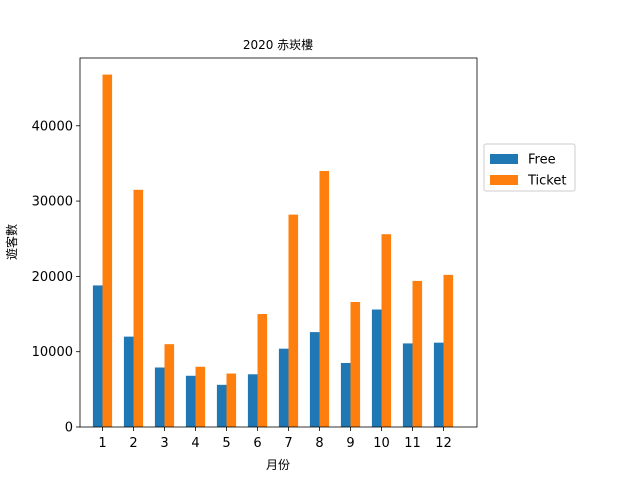  I want to click on x-tick-label: 12, so click(443, 443).